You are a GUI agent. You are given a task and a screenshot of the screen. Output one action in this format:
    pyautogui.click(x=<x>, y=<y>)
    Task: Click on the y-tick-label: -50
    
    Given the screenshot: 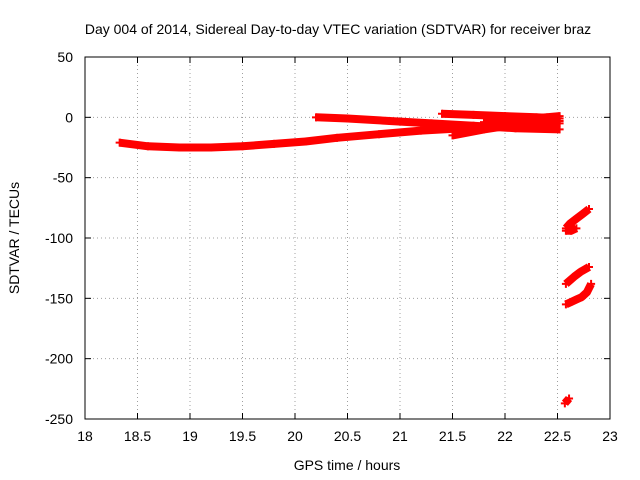 What is the action you would take?
    pyautogui.click(x=63, y=178)
    